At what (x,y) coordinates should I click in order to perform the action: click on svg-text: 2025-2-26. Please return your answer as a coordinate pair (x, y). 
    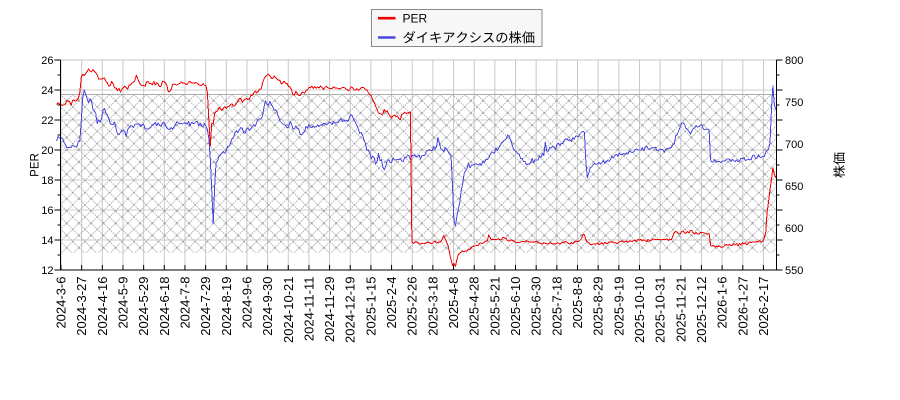
    Looking at the image, I should click on (412, 306).